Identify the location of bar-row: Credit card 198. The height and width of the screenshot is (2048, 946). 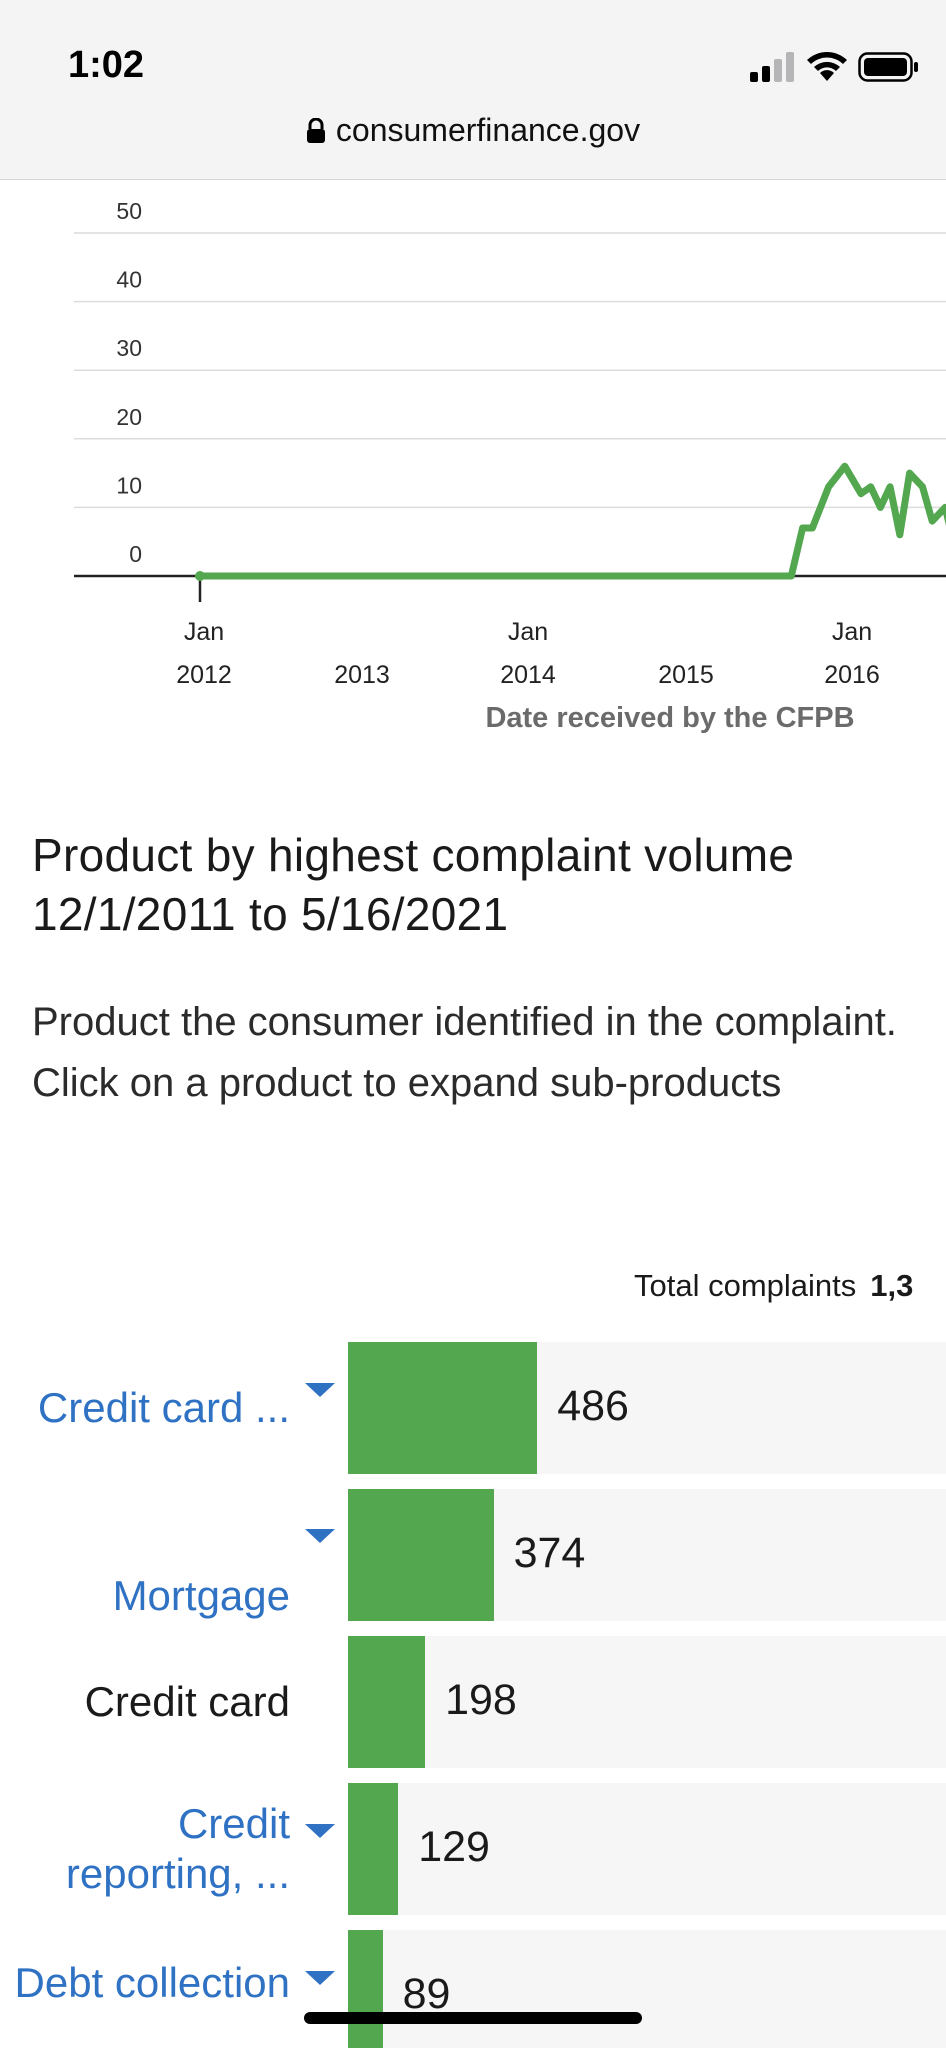
(473, 1702).